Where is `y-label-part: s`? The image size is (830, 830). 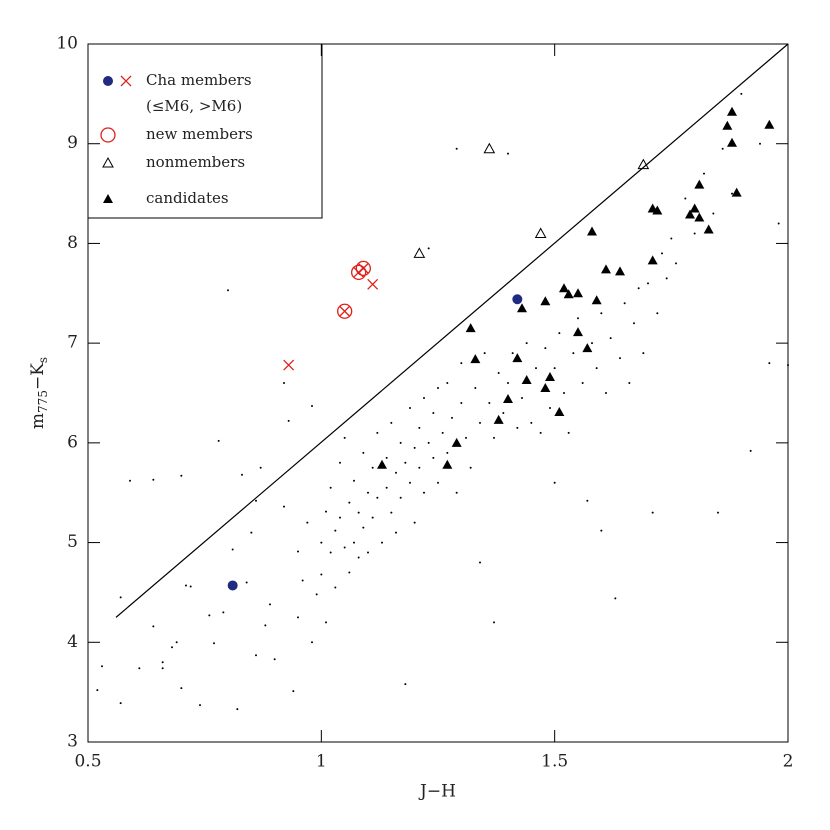 y-label-part: s is located at coordinates (43, 360).